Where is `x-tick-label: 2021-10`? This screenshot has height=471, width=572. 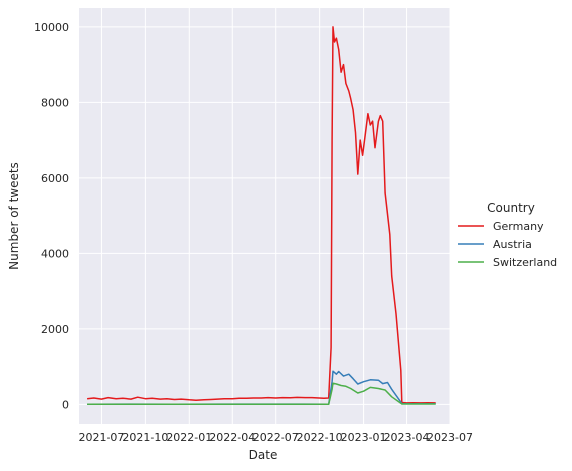
x-tick-label: 2021-10 is located at coordinates (145, 437).